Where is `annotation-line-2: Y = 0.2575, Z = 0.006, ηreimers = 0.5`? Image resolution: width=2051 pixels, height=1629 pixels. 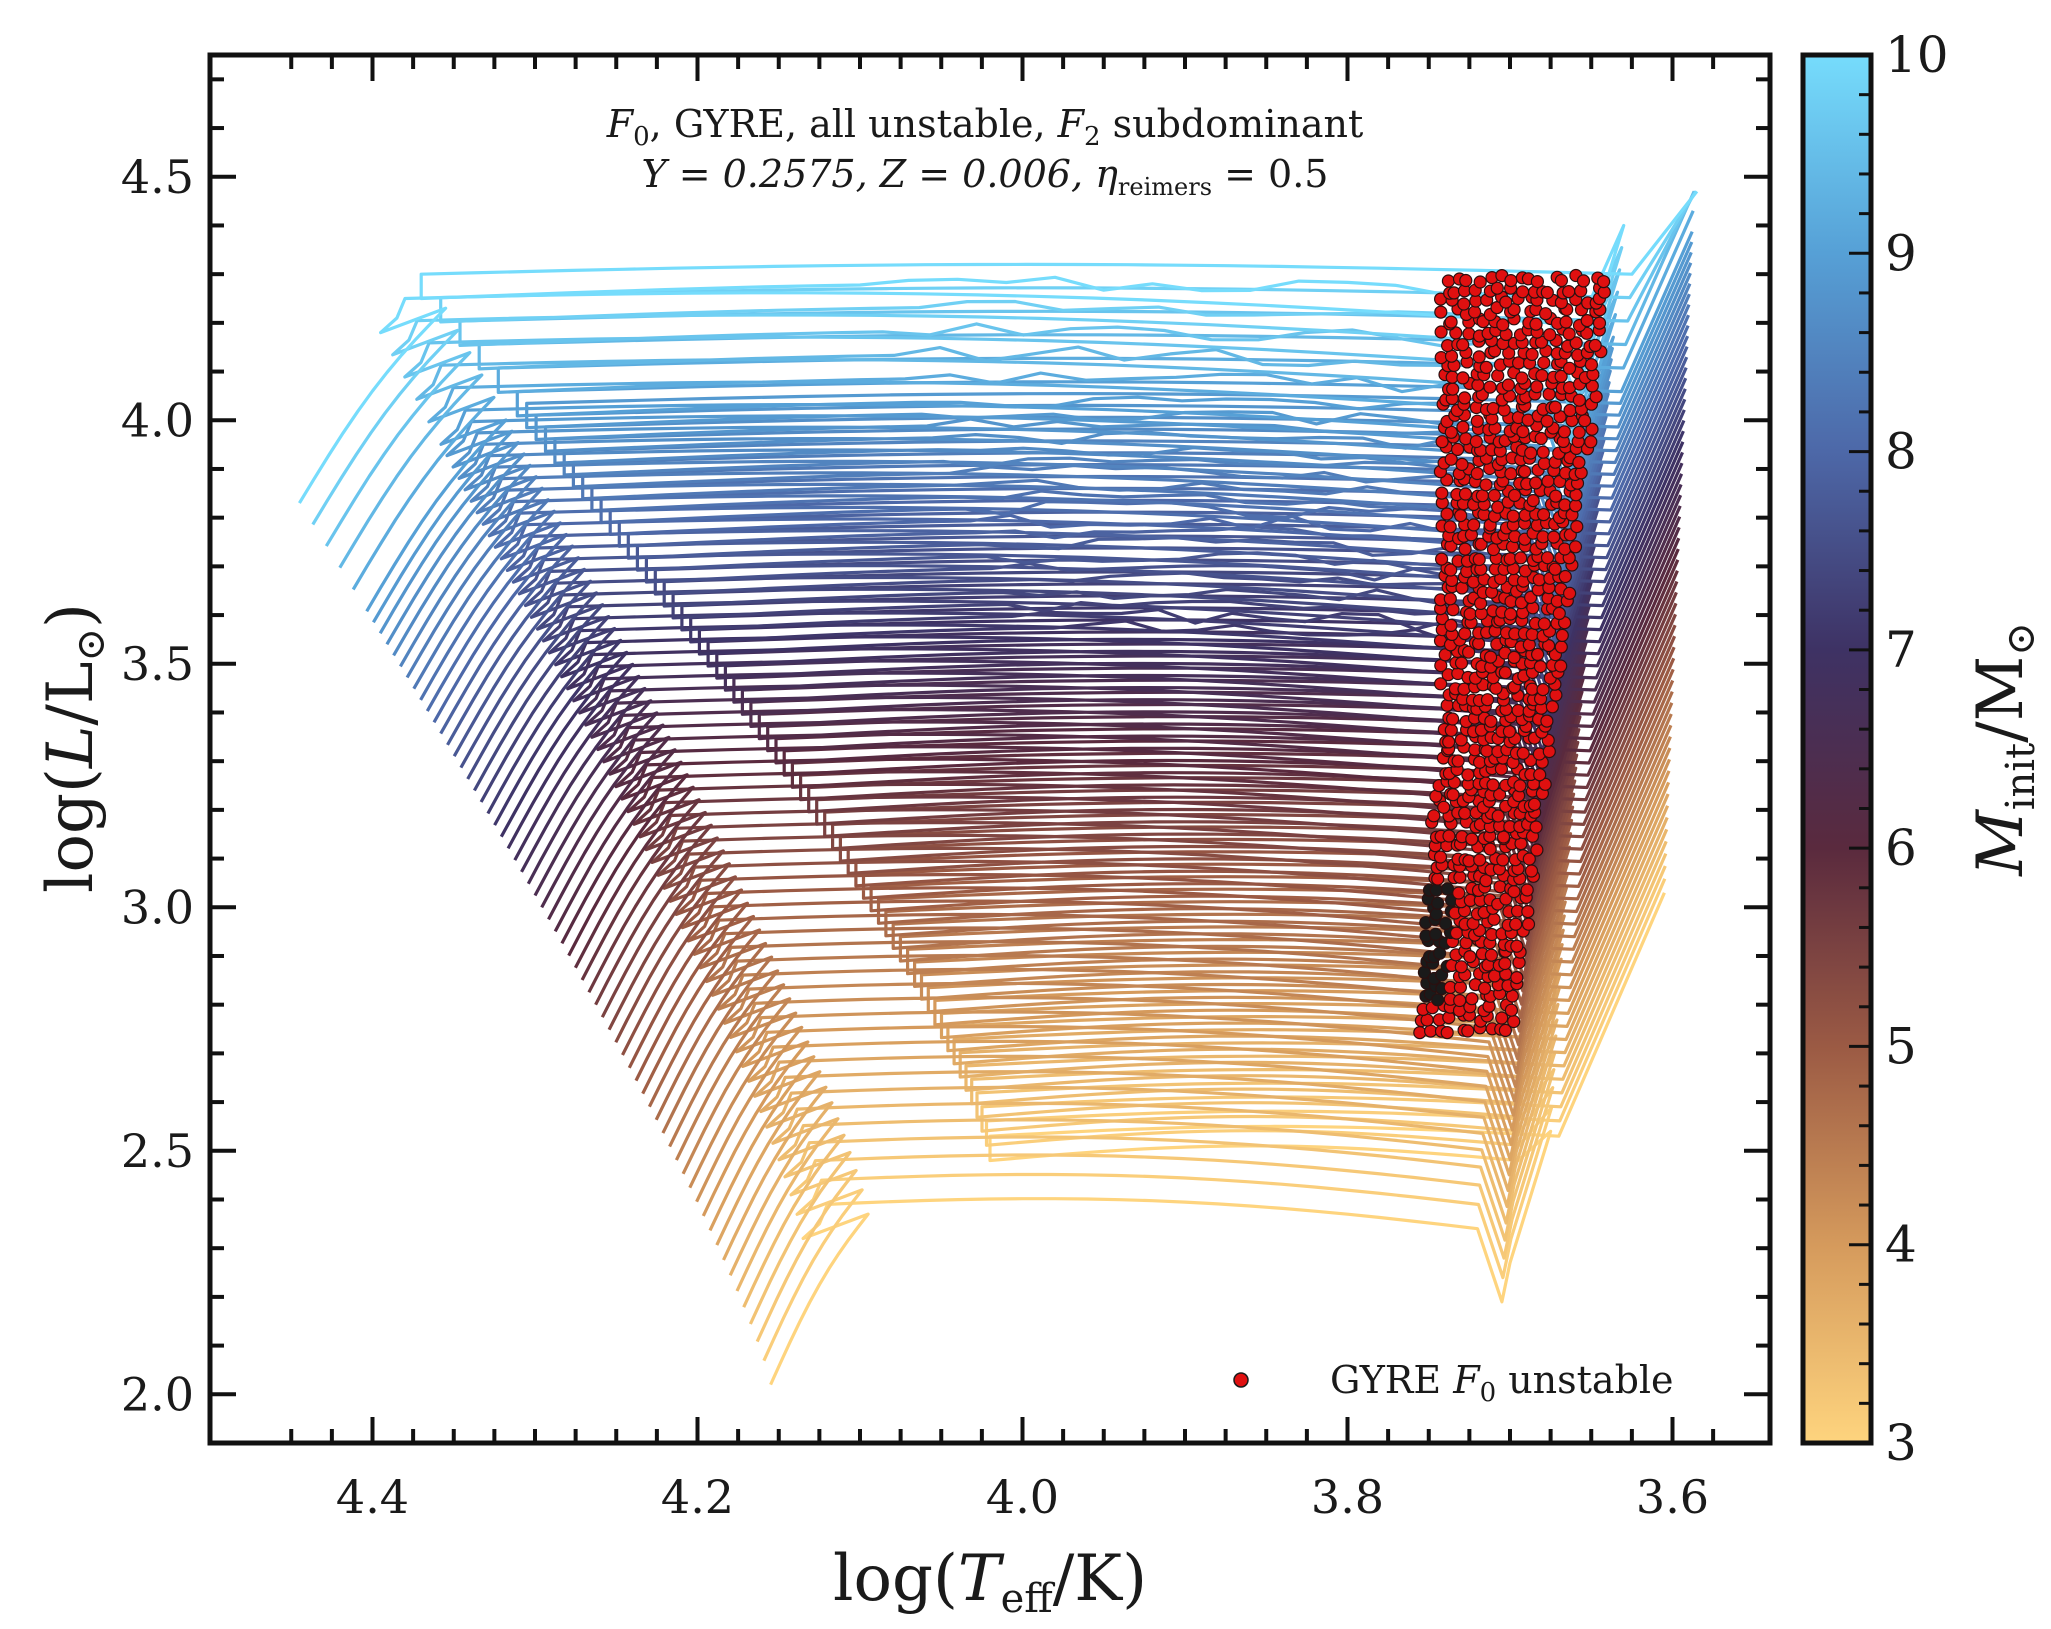
annotation-line-2: Y = 0.2575, Z = 0.006, ηreimers = 0.5 is located at coordinates (985, 176).